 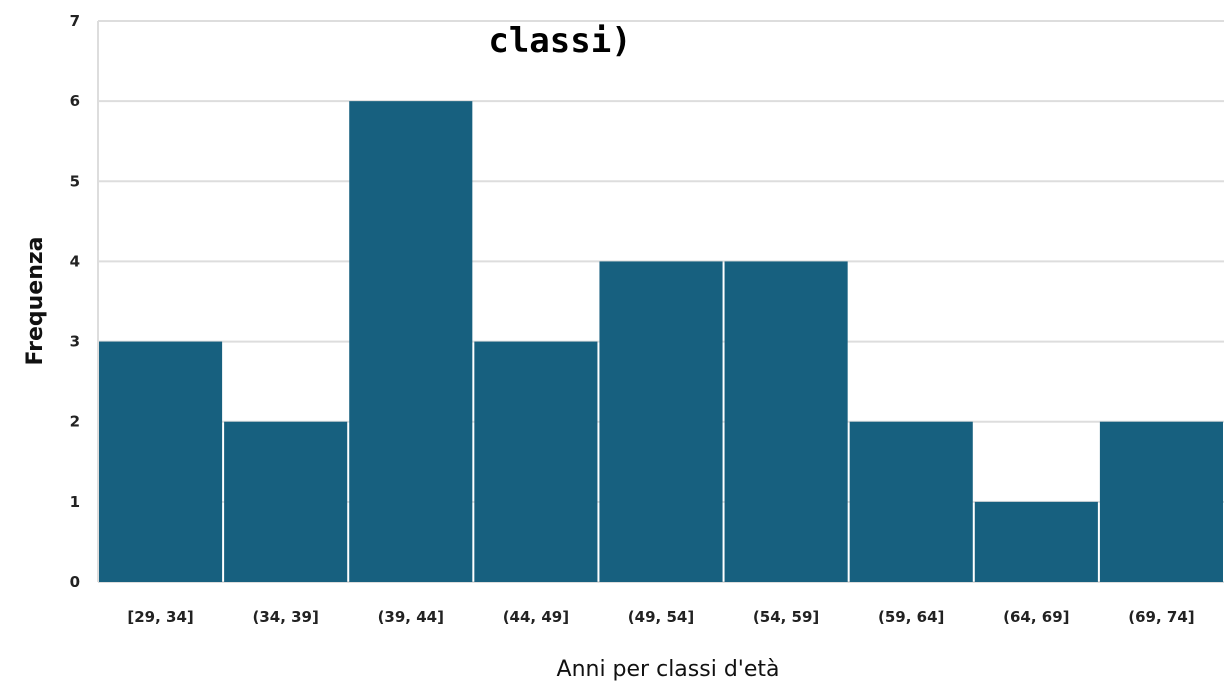 I want to click on y-tick-label-1: 1, so click(x=75, y=502).